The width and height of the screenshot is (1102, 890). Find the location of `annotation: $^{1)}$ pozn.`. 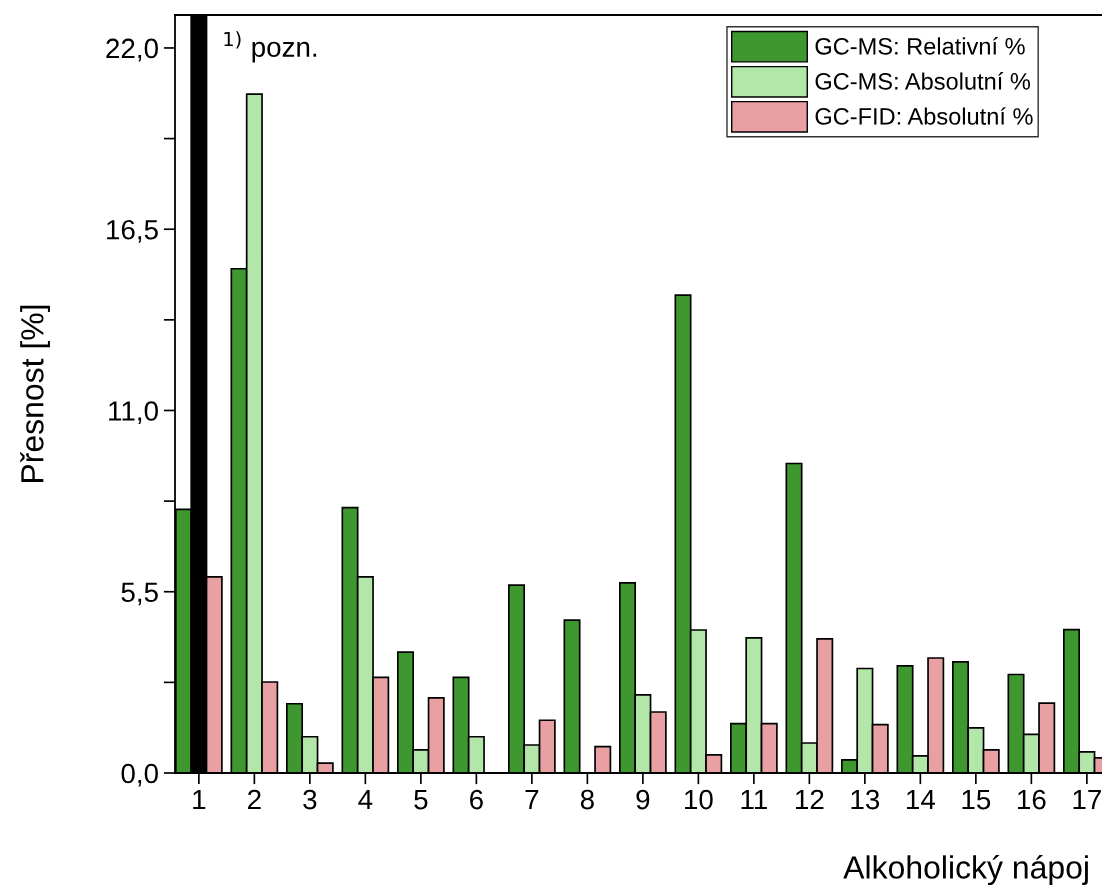

annotation: $^{1)}$ pozn. is located at coordinates (270, 47).